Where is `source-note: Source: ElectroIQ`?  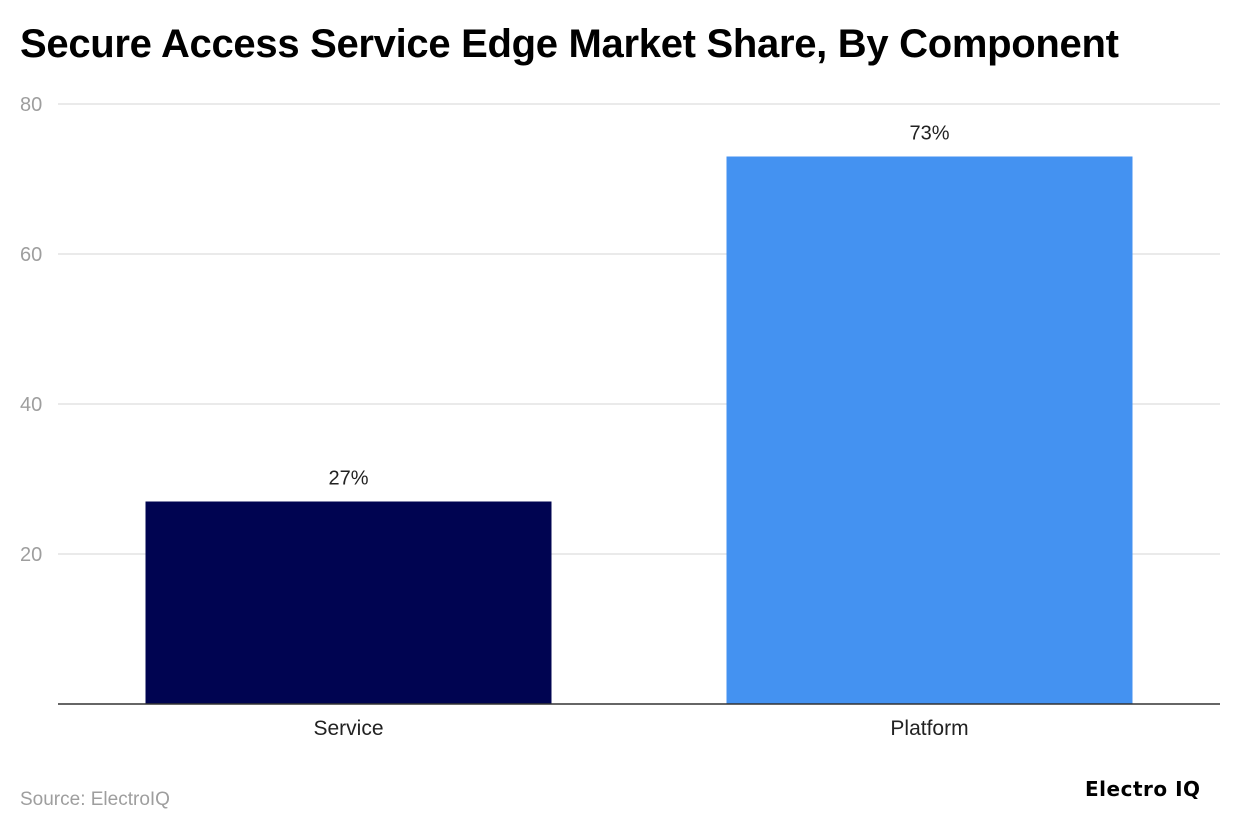 source-note: Source: ElectroIQ is located at coordinates (95, 799).